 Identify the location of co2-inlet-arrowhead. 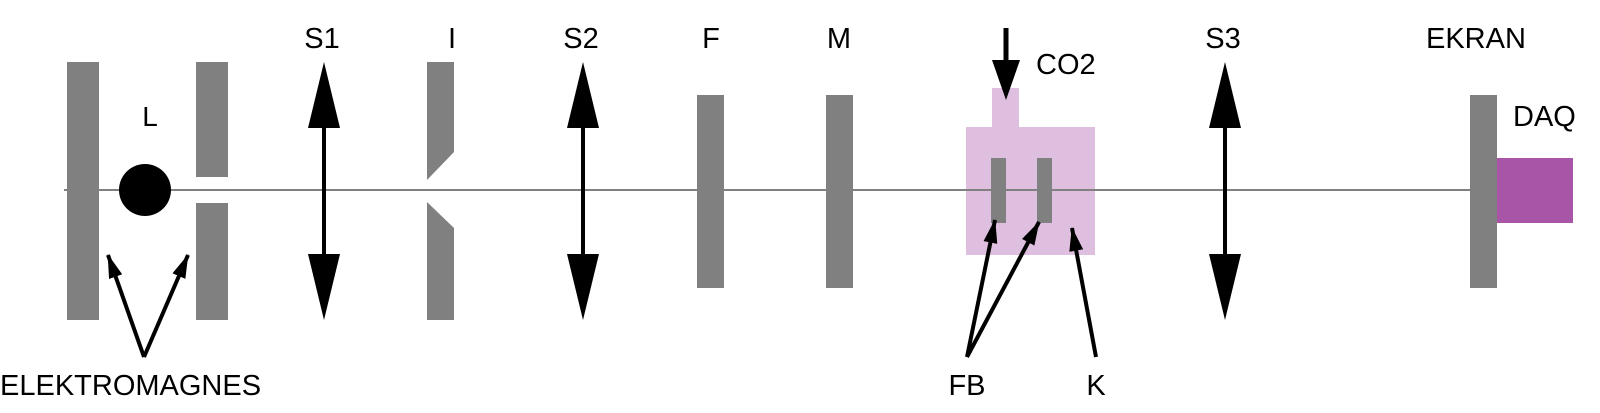
(1006, 80).